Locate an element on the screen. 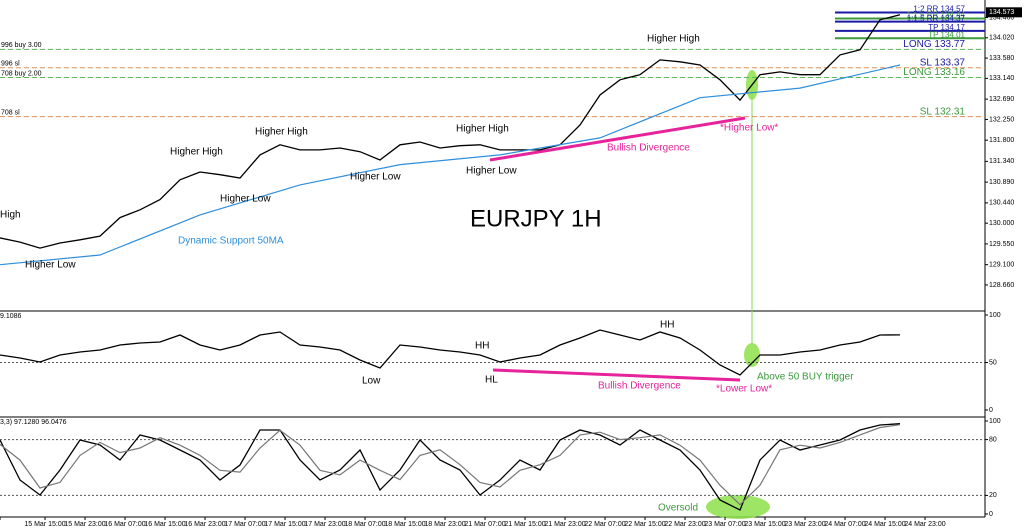  annotation: *Lower Low* is located at coordinates (744, 389).